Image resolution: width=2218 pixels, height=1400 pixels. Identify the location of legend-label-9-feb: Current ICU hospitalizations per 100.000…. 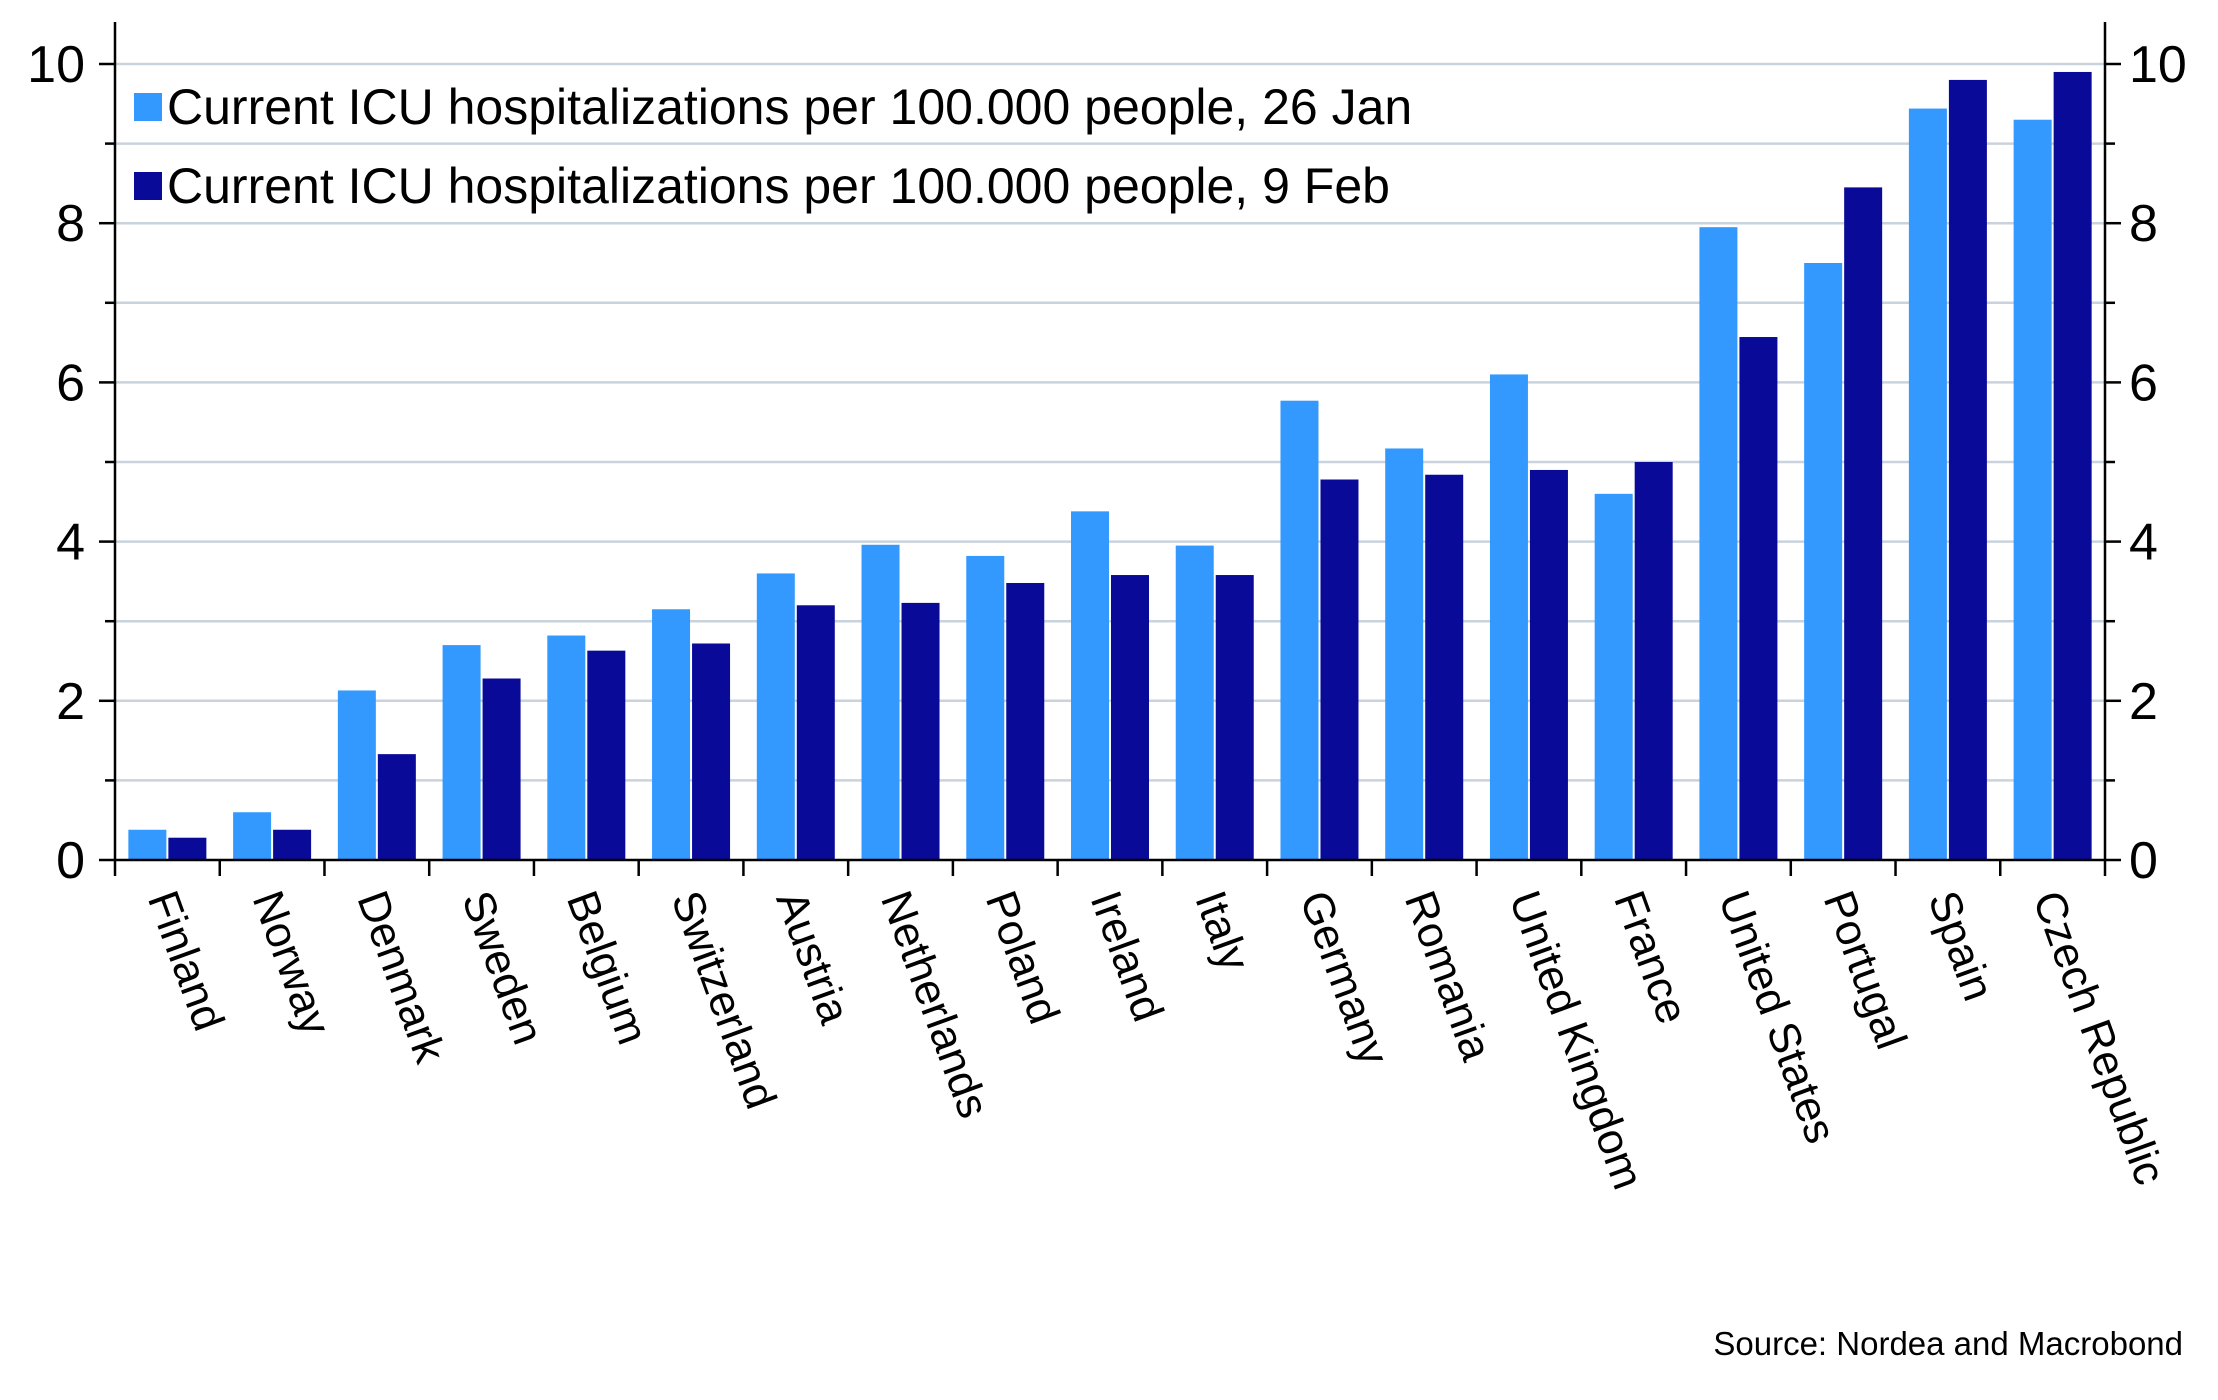
(778, 186).